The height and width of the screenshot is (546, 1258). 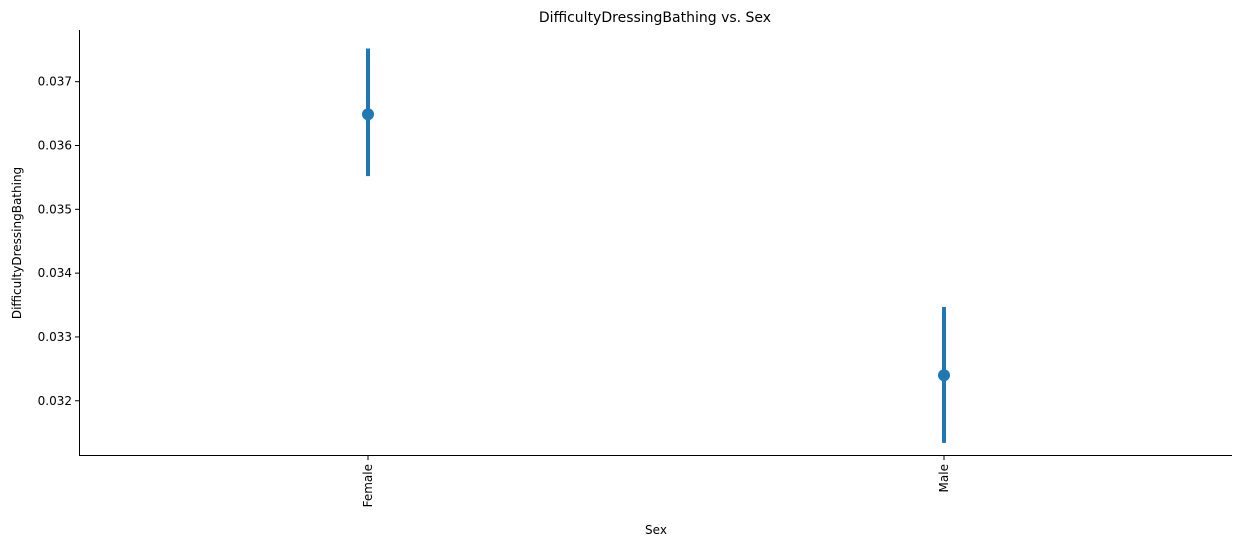 What do you see at coordinates (55, 82) in the screenshot?
I see `y-tick-label: 0.037` at bounding box center [55, 82].